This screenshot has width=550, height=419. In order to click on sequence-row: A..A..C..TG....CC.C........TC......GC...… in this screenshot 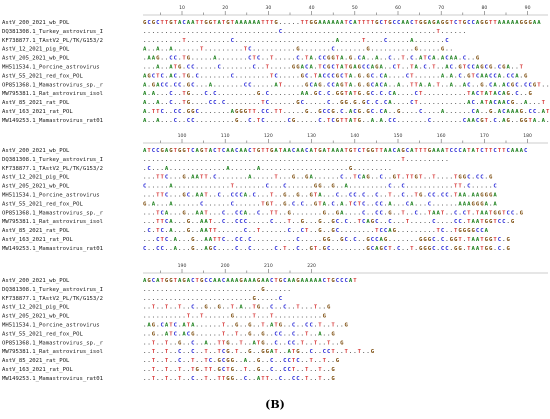, I will do `click(344, 103)`.